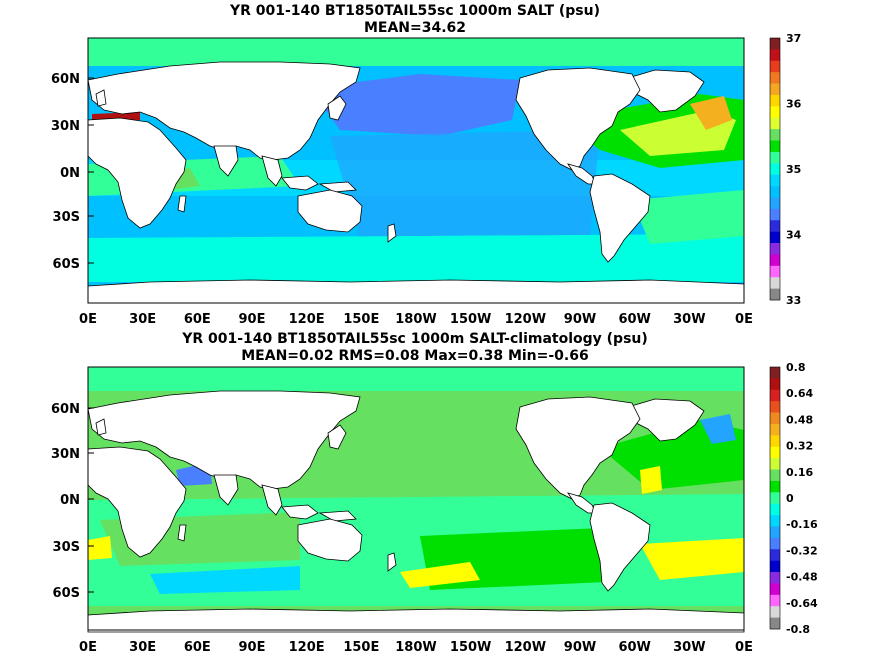  Describe the element at coordinates (794, 104) in the screenshot. I see `top-colorbar-label: 36` at that location.